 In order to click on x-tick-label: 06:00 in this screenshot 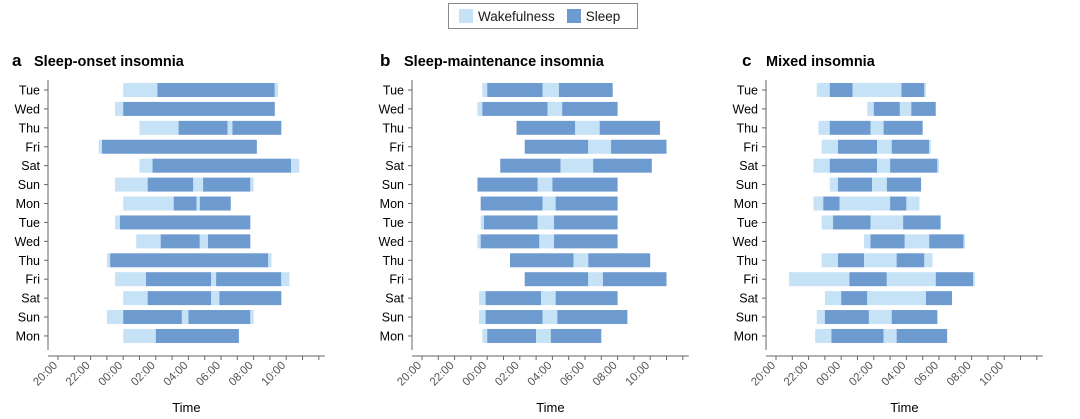, I will do `click(926, 374)`.